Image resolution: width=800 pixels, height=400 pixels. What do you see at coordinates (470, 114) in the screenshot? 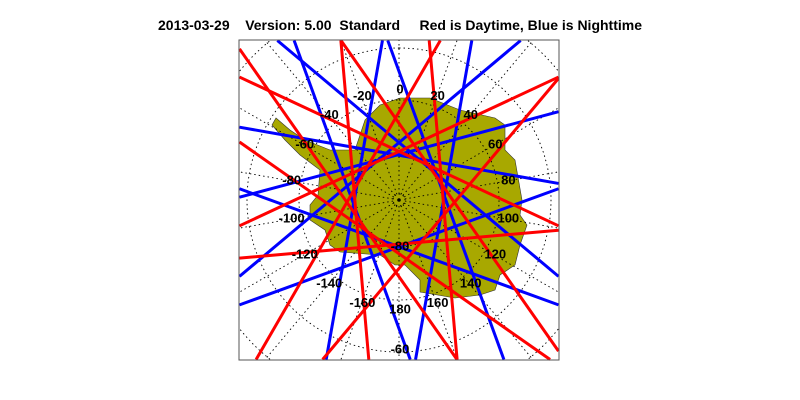
I see `longitude-label: 40` at bounding box center [470, 114].